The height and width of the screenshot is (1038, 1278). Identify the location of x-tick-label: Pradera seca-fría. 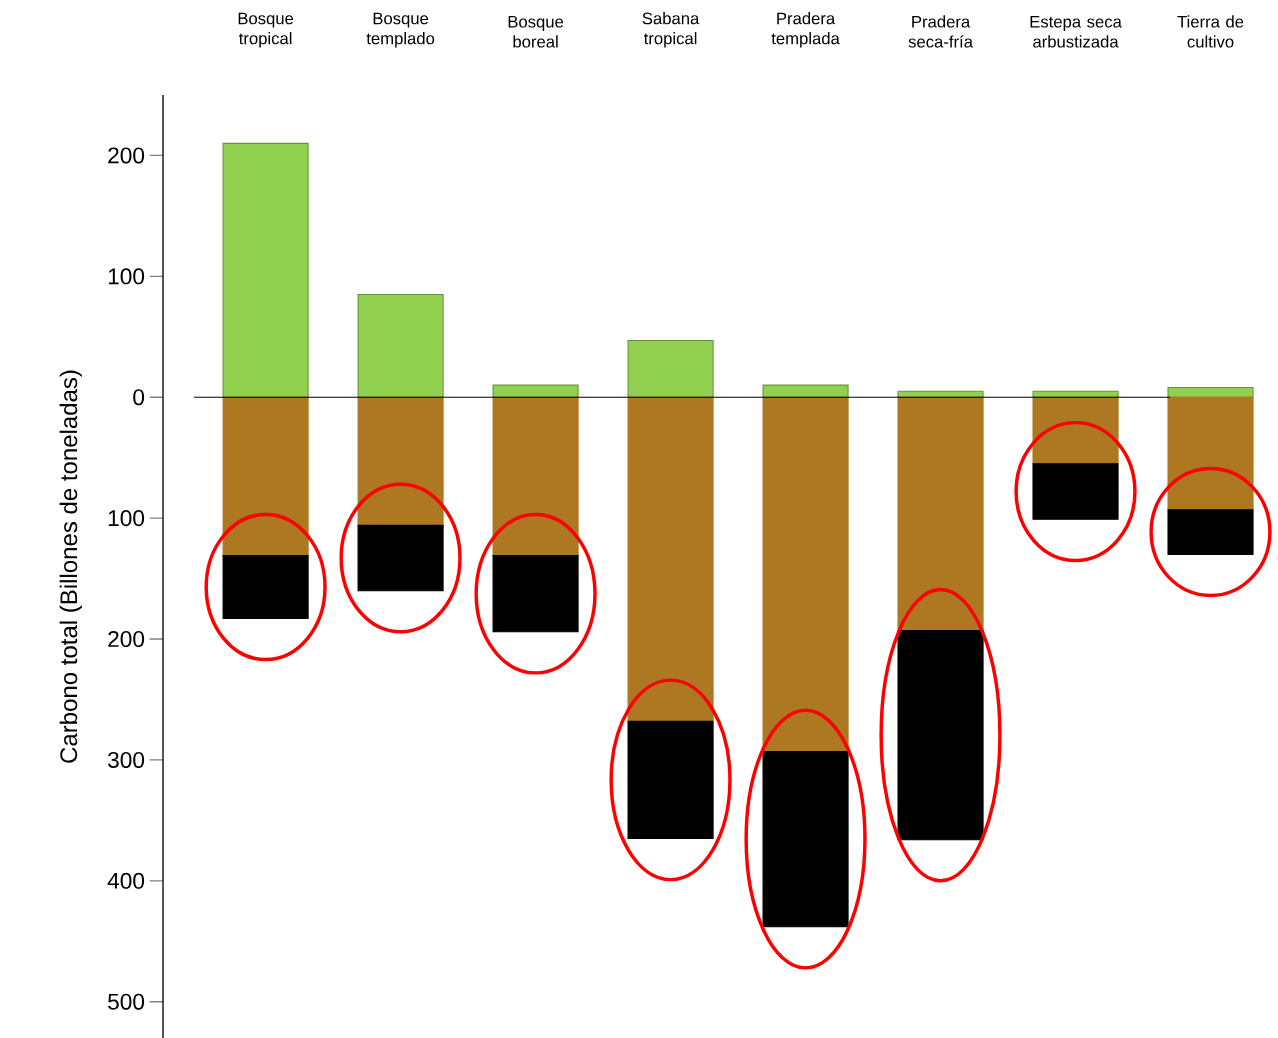
(940, 31).